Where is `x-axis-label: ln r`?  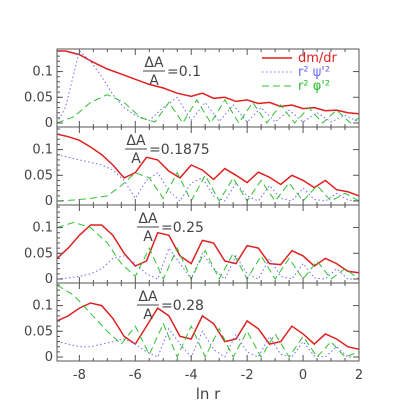
x-axis-label: ln r is located at coordinates (208, 394).